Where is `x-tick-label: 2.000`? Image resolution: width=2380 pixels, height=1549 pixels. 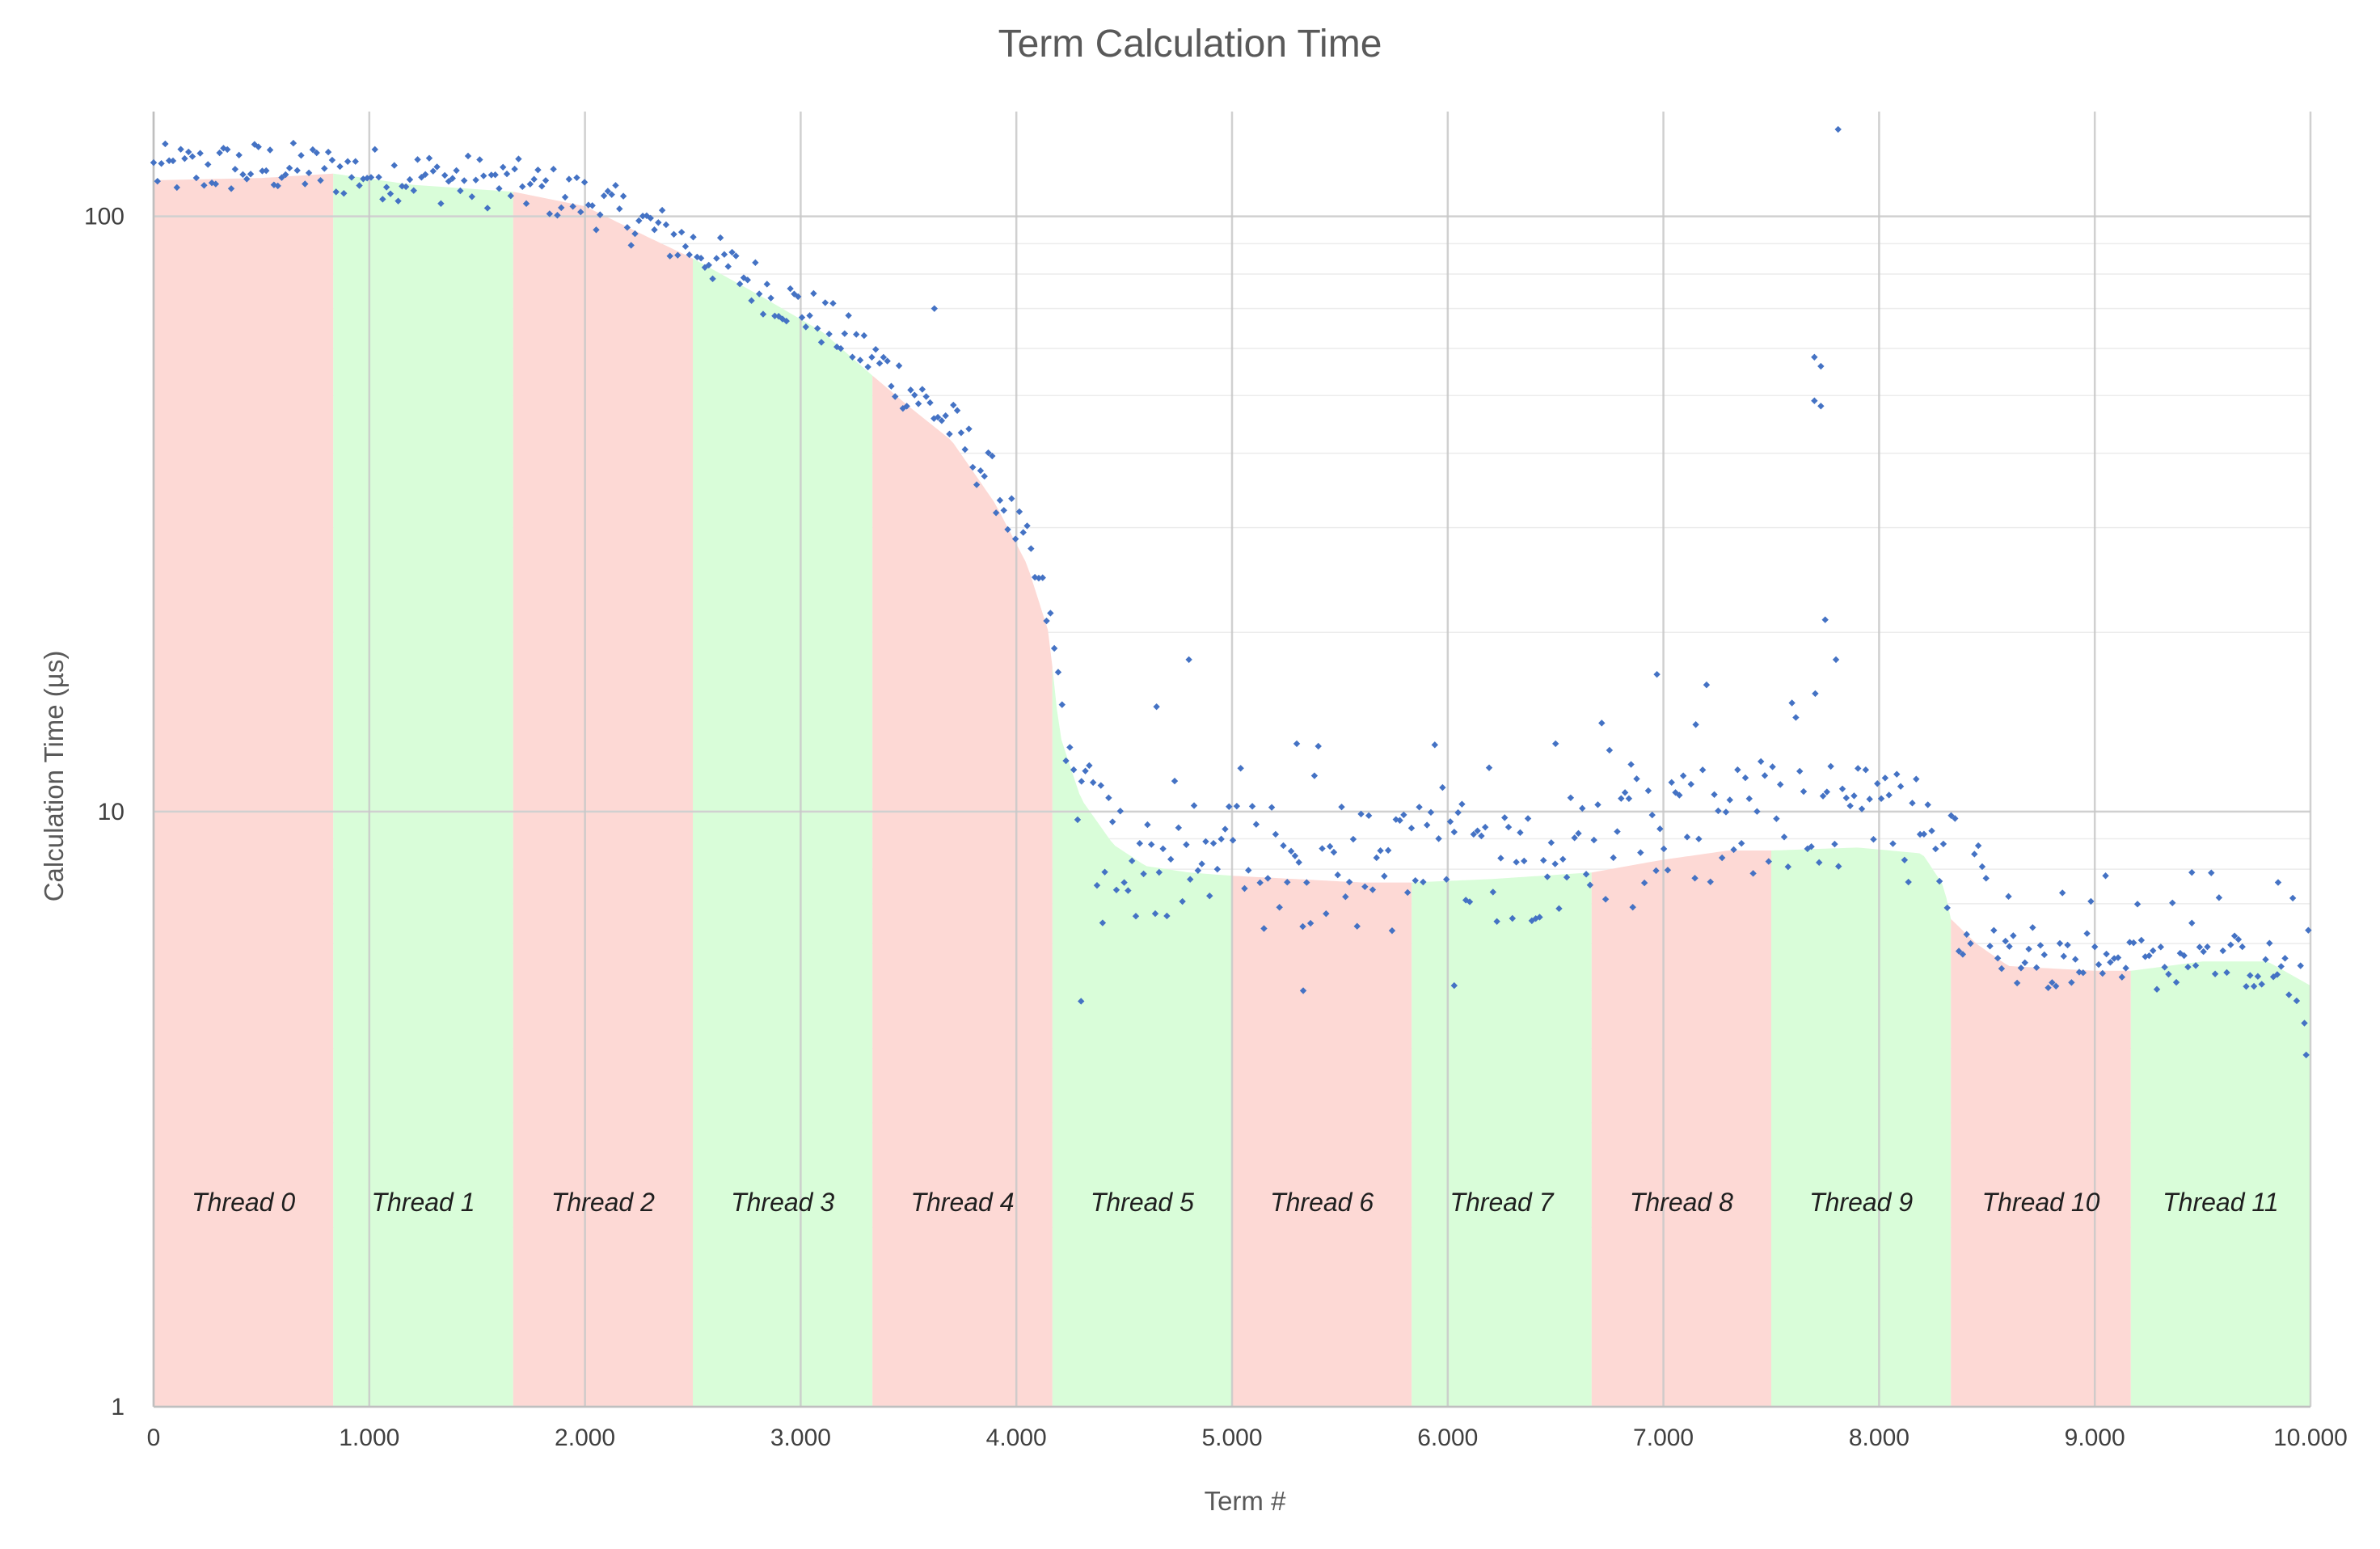 x-tick-label: 2.000 is located at coordinates (585, 1437).